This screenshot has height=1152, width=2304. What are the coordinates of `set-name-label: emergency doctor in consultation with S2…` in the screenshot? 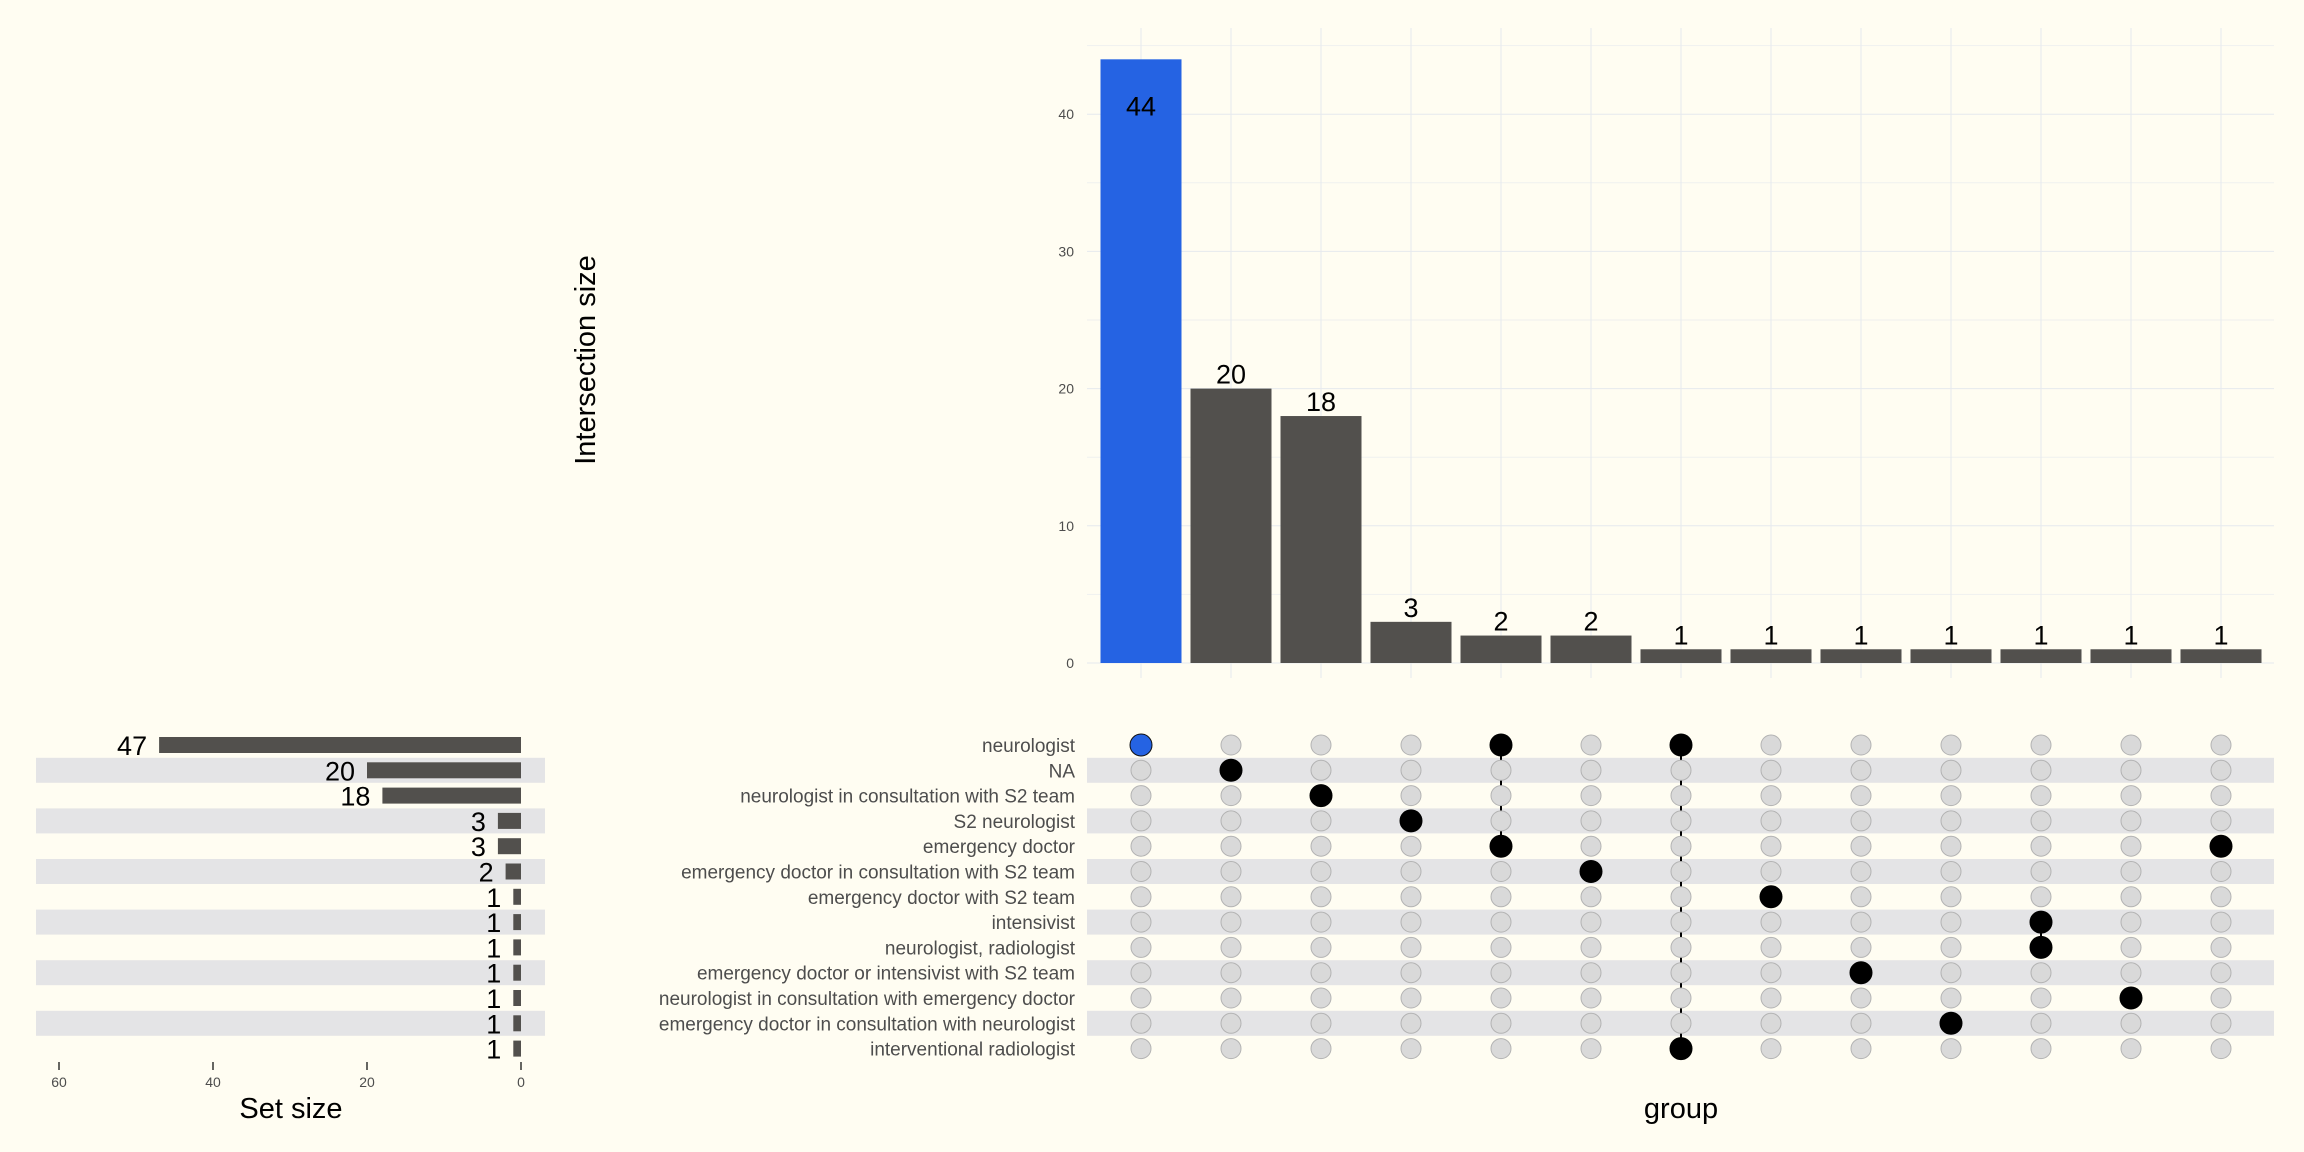 It's located at (878, 873).